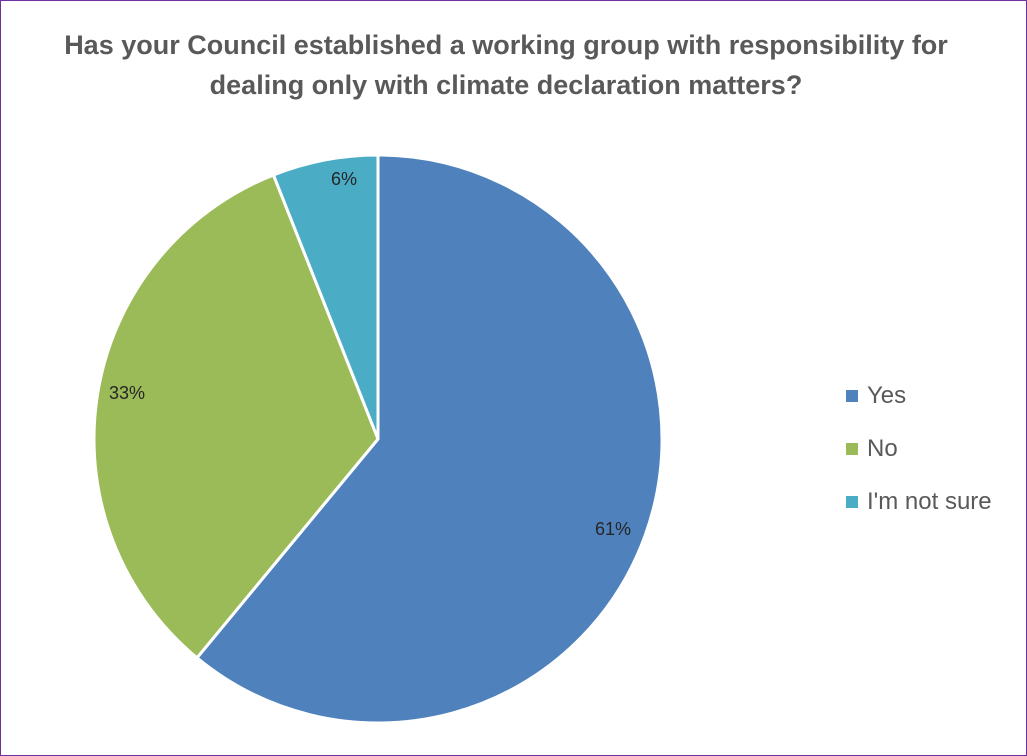 The height and width of the screenshot is (756, 1027). I want to click on legend-item-no: No, so click(919, 448).